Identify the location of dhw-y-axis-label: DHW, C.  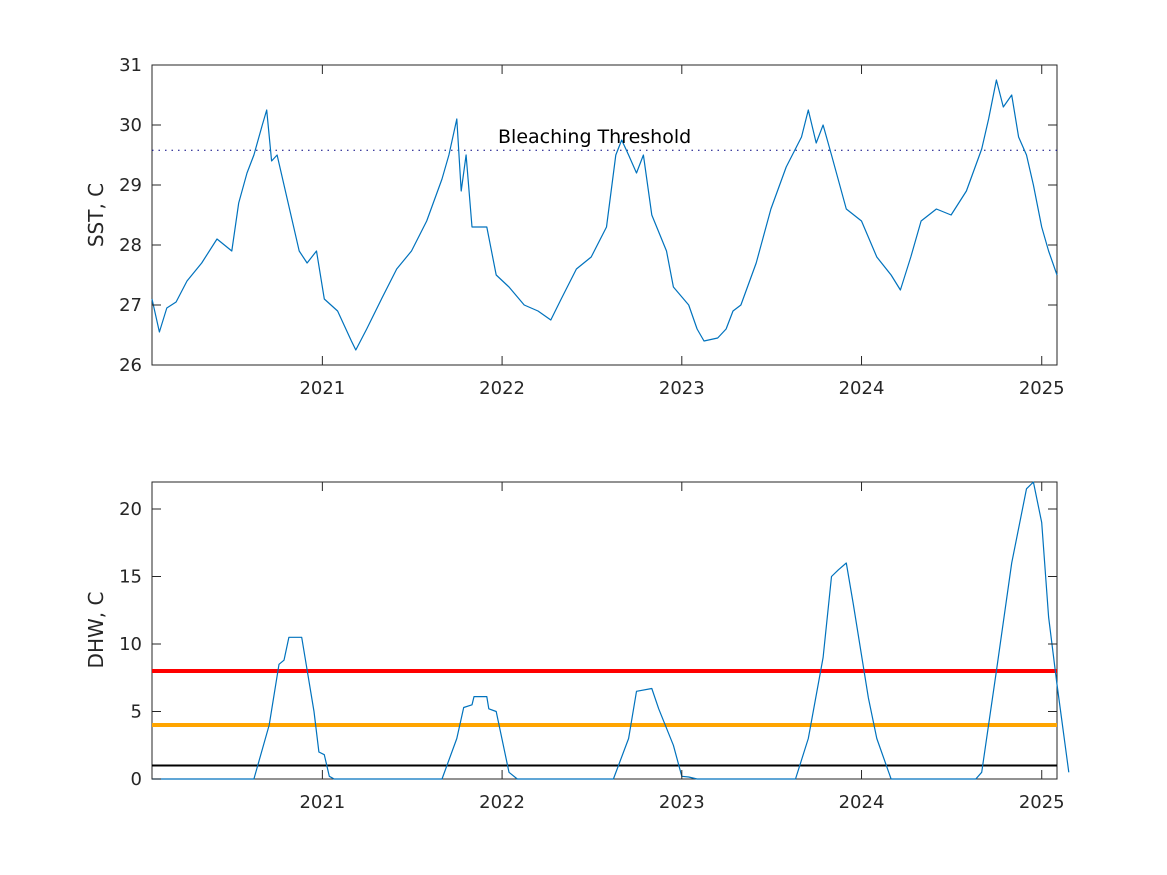
(96, 630).